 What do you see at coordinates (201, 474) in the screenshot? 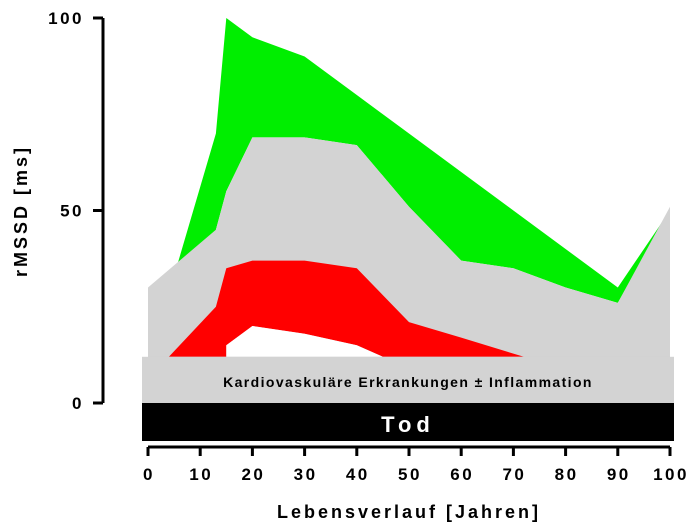
I see `x-tick-label: 10` at bounding box center [201, 474].